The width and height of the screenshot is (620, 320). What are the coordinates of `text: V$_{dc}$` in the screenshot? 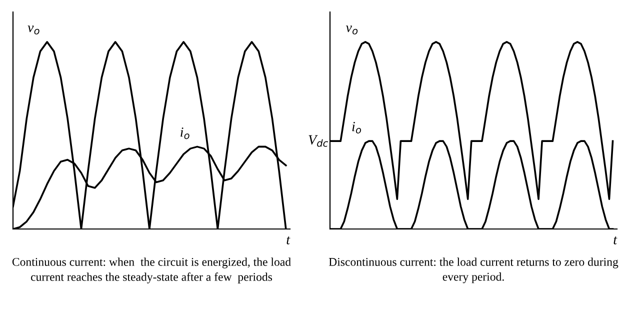 It's located at (318, 141).